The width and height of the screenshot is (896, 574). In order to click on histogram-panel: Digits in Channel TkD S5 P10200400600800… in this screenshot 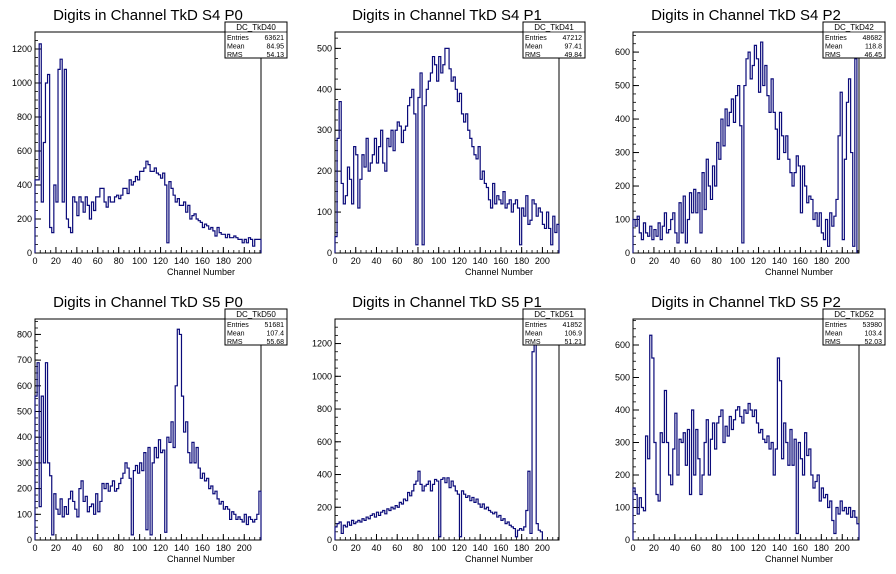, I will do `click(449, 429)`.